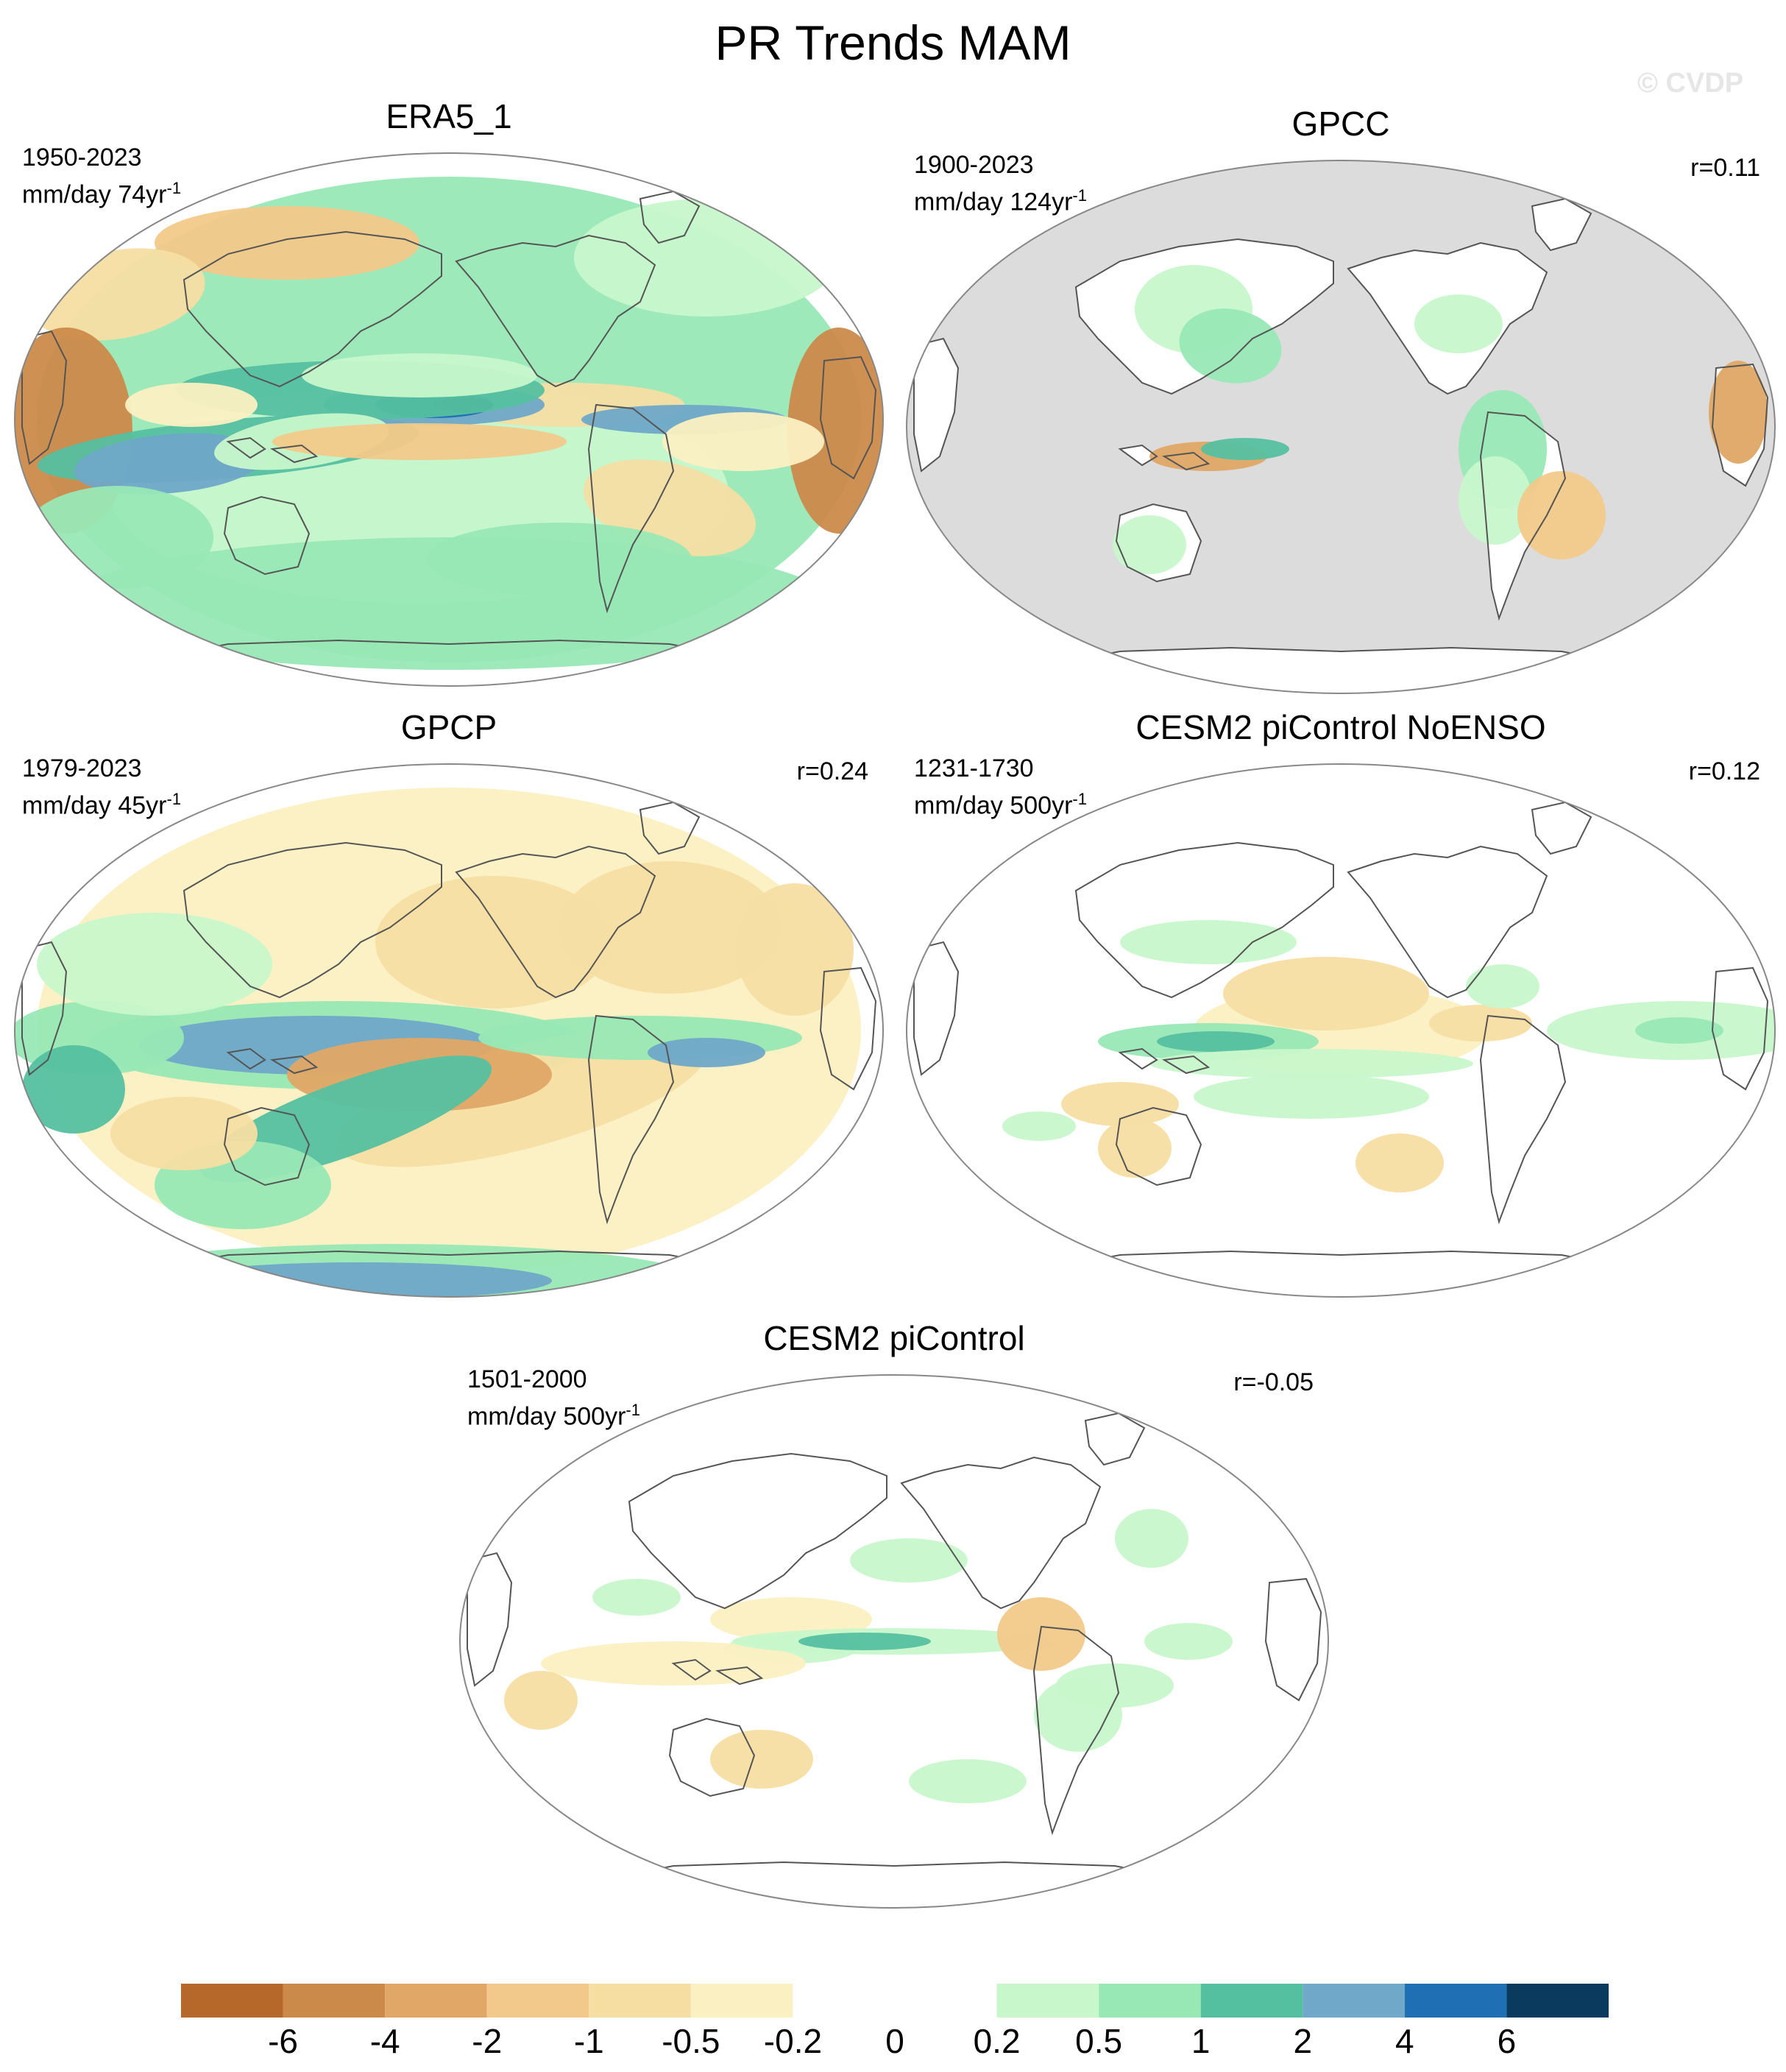 The height and width of the screenshot is (2072, 1786). Describe the element at coordinates (894, 2041) in the screenshot. I see `colorbar-tick-label: 0` at that location.